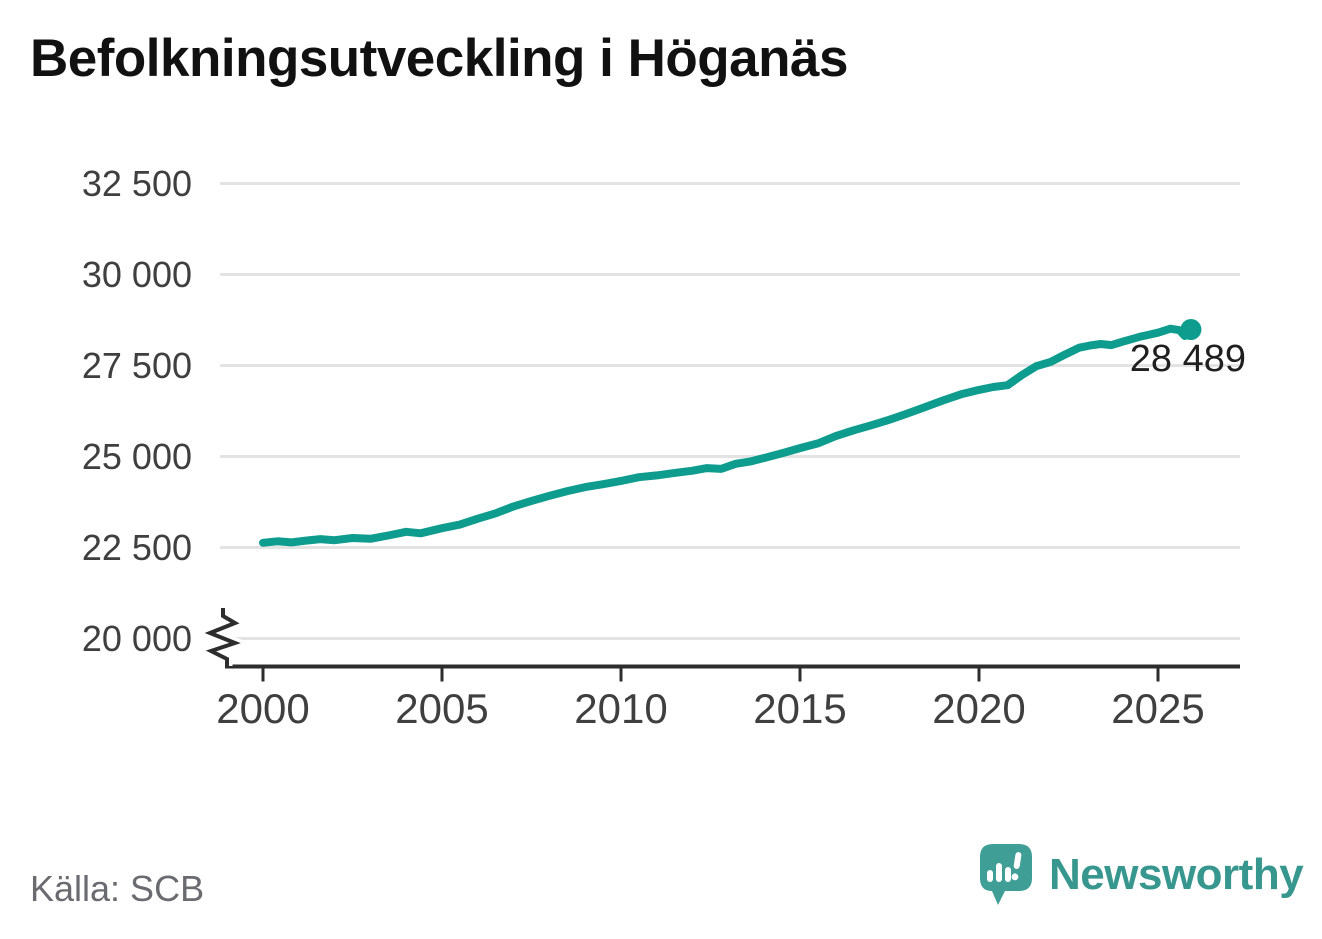 This screenshot has height=939, width=1322. What do you see at coordinates (222, 637) in the screenshot?
I see `axis-break-icon` at bounding box center [222, 637].